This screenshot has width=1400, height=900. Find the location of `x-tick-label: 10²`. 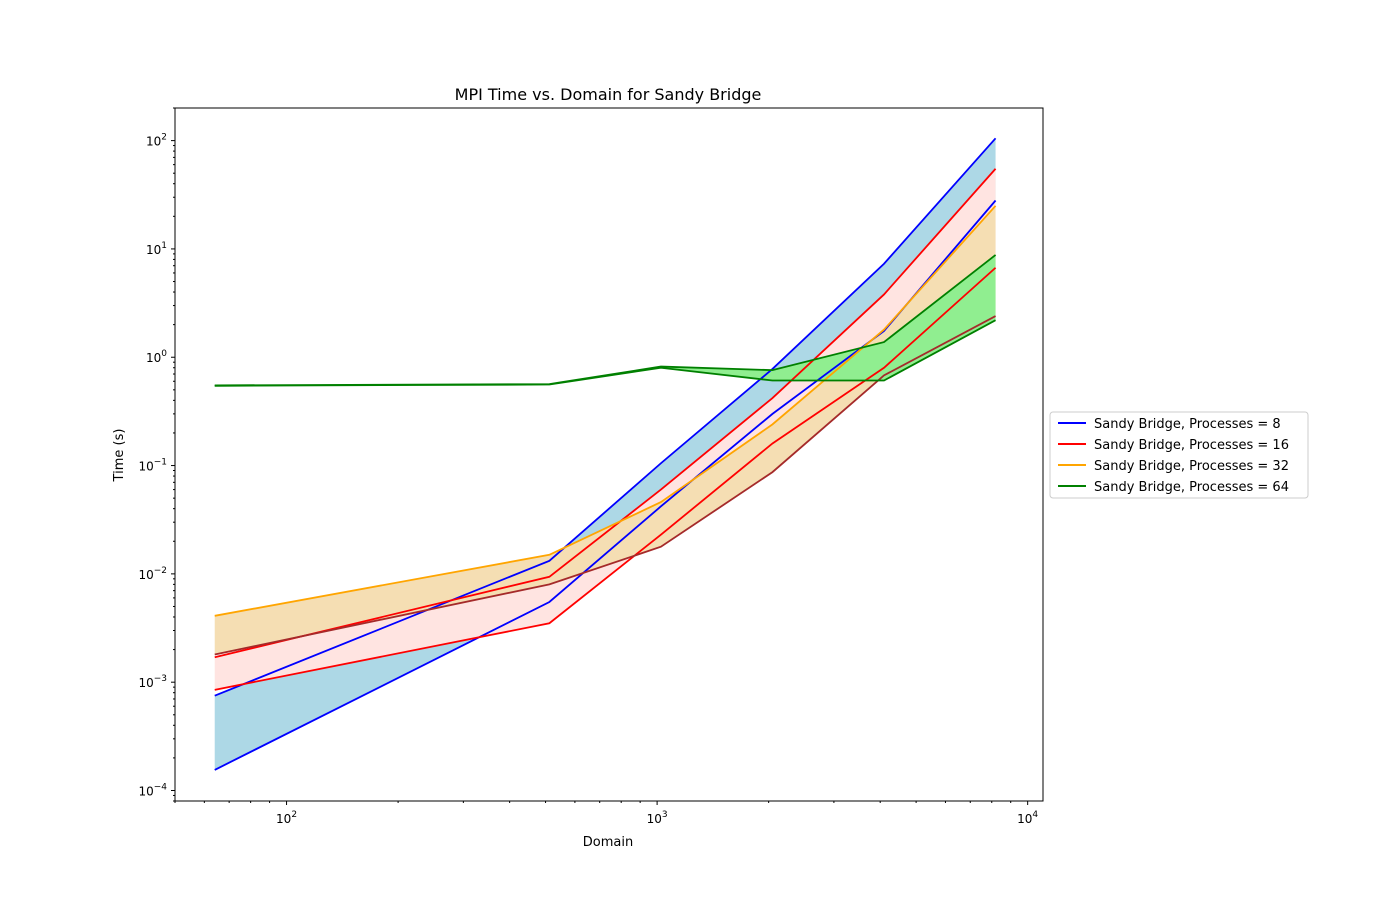

x-tick-label: 10² is located at coordinates (286, 818).